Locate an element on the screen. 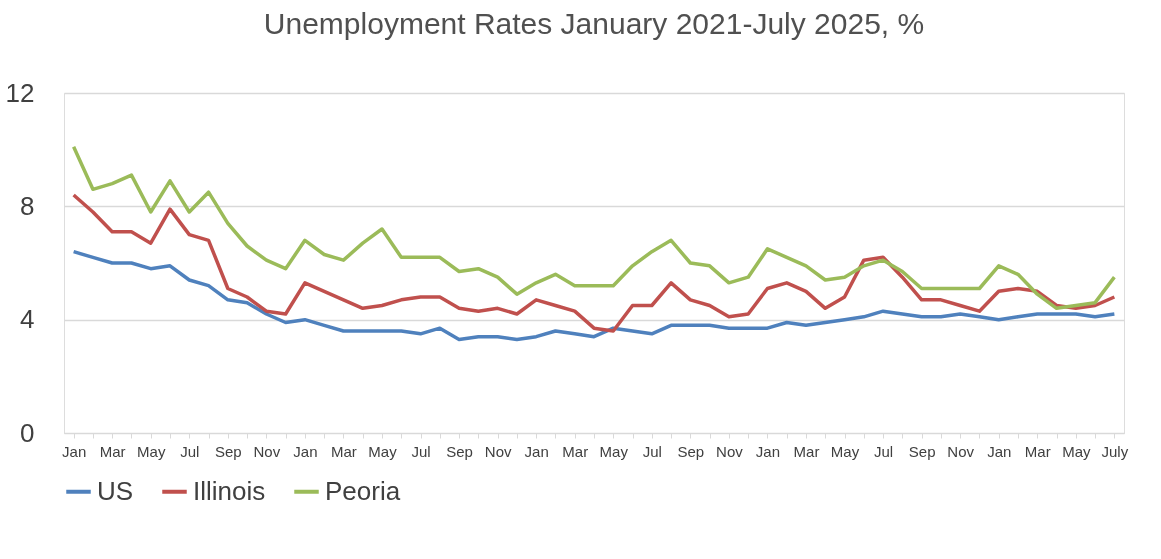  y-tick-label: 4 is located at coordinates (27, 319).